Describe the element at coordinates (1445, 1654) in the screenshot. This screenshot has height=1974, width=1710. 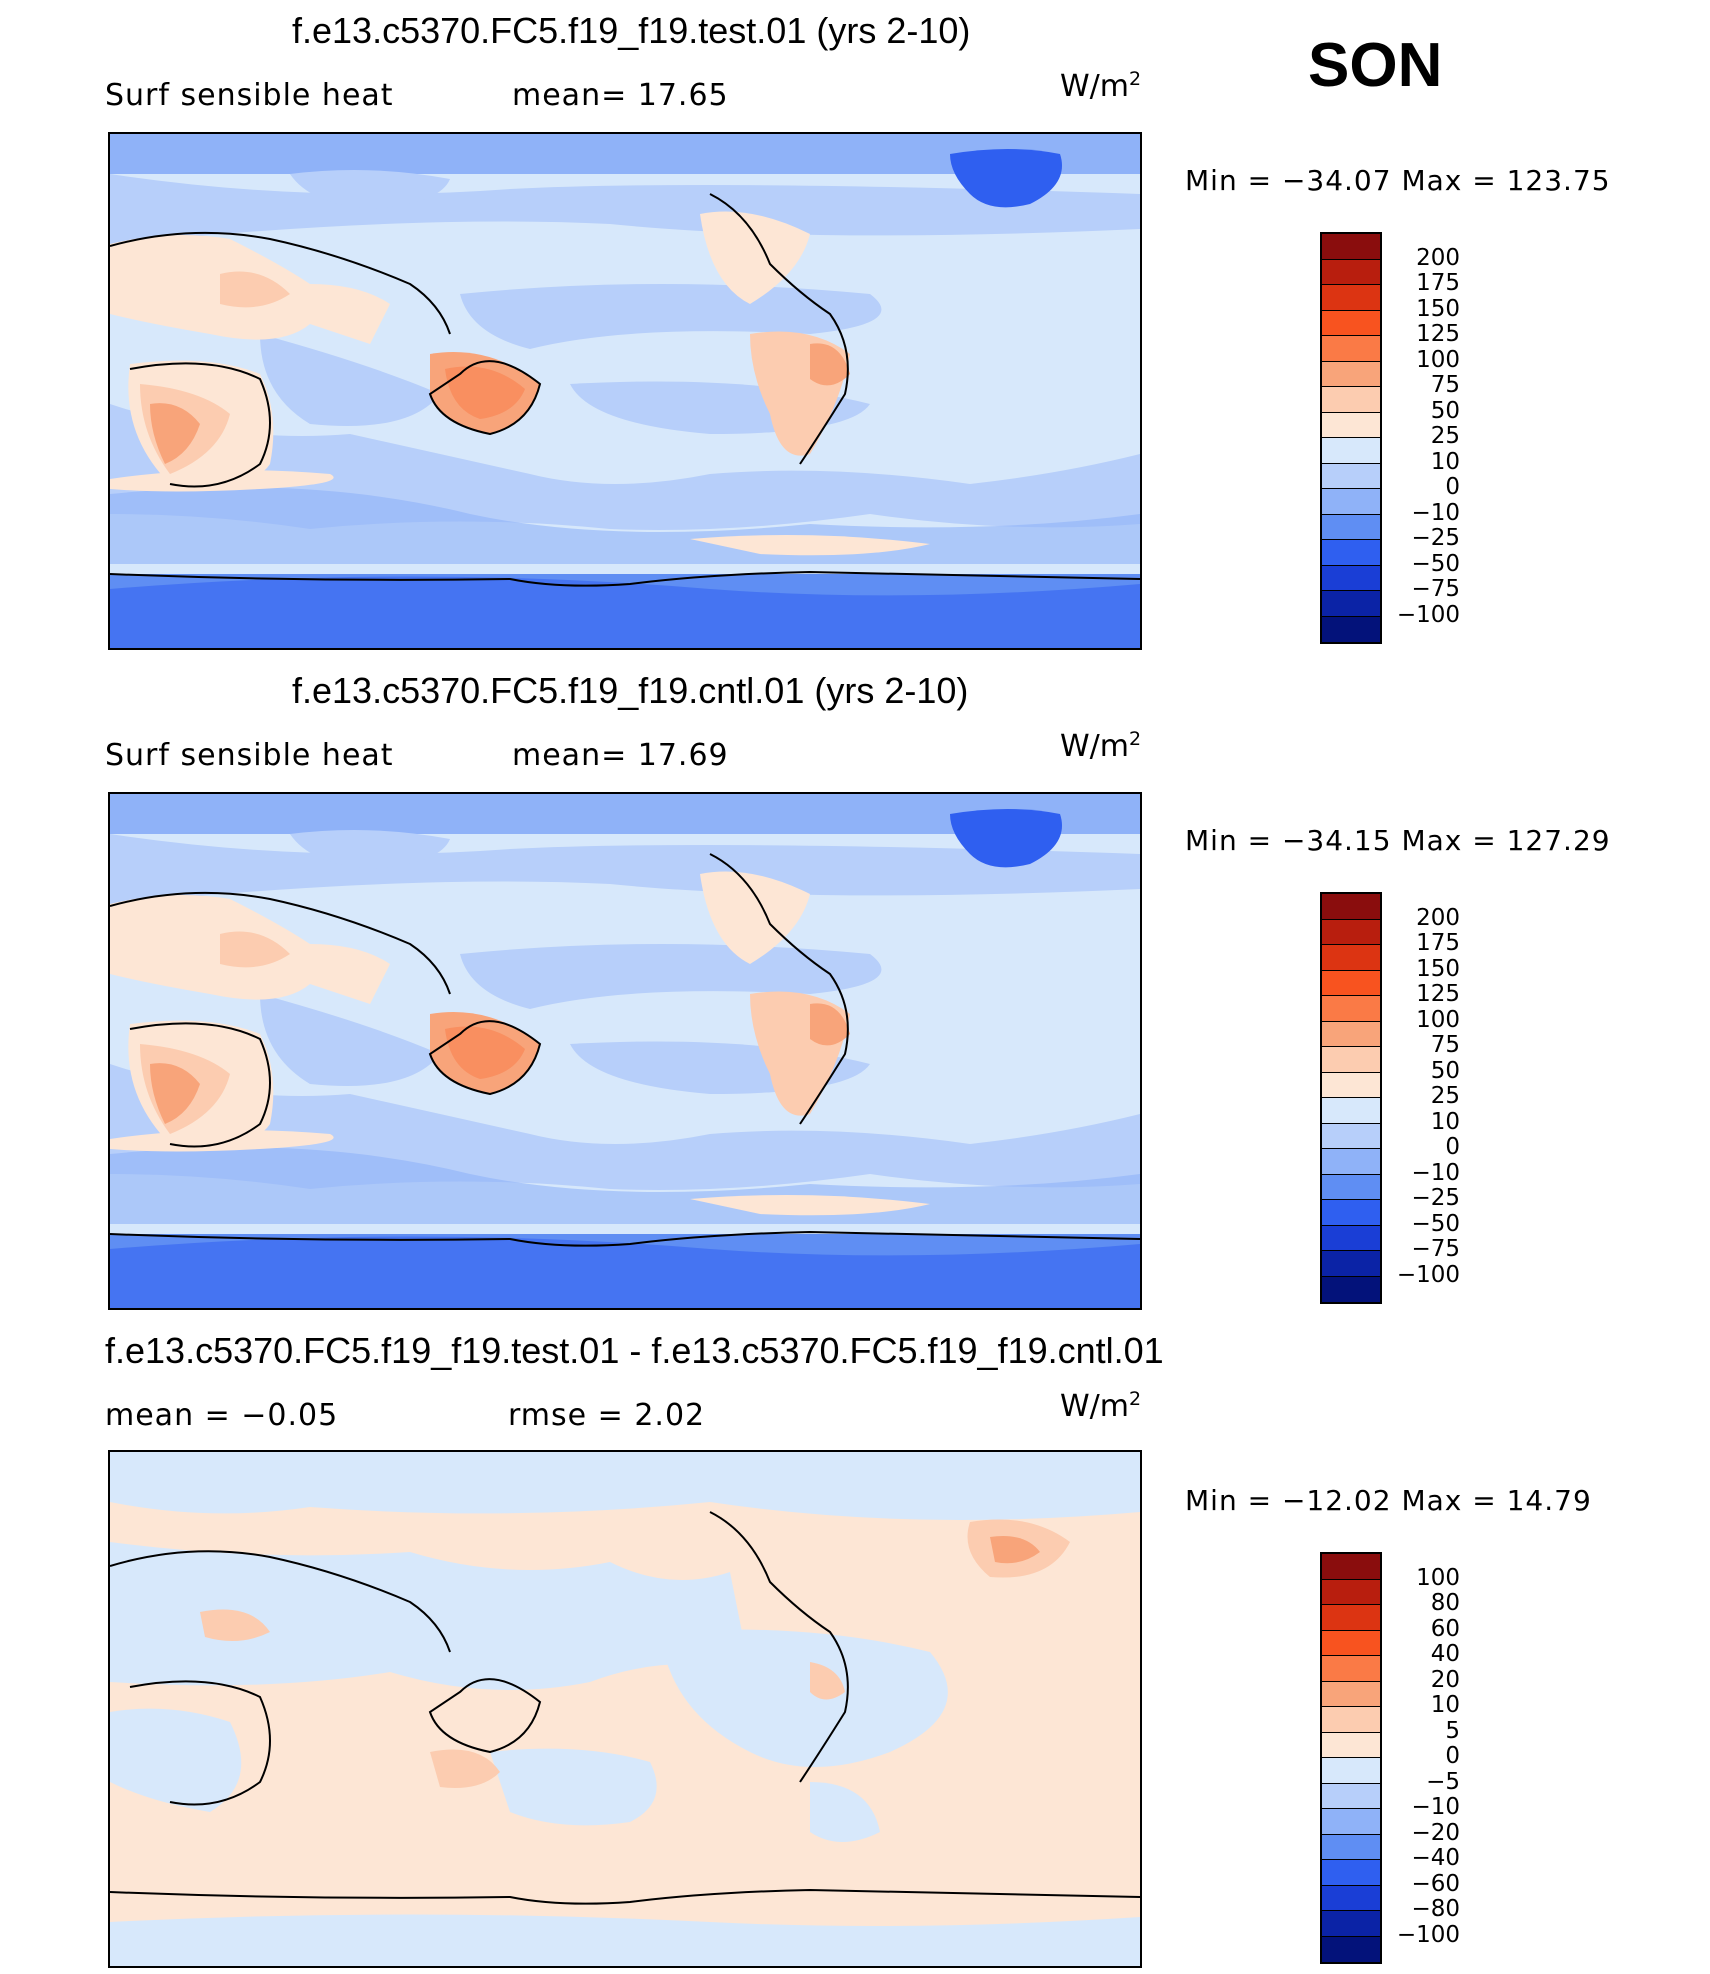
I see `colorbar-tick-label: 40` at that location.